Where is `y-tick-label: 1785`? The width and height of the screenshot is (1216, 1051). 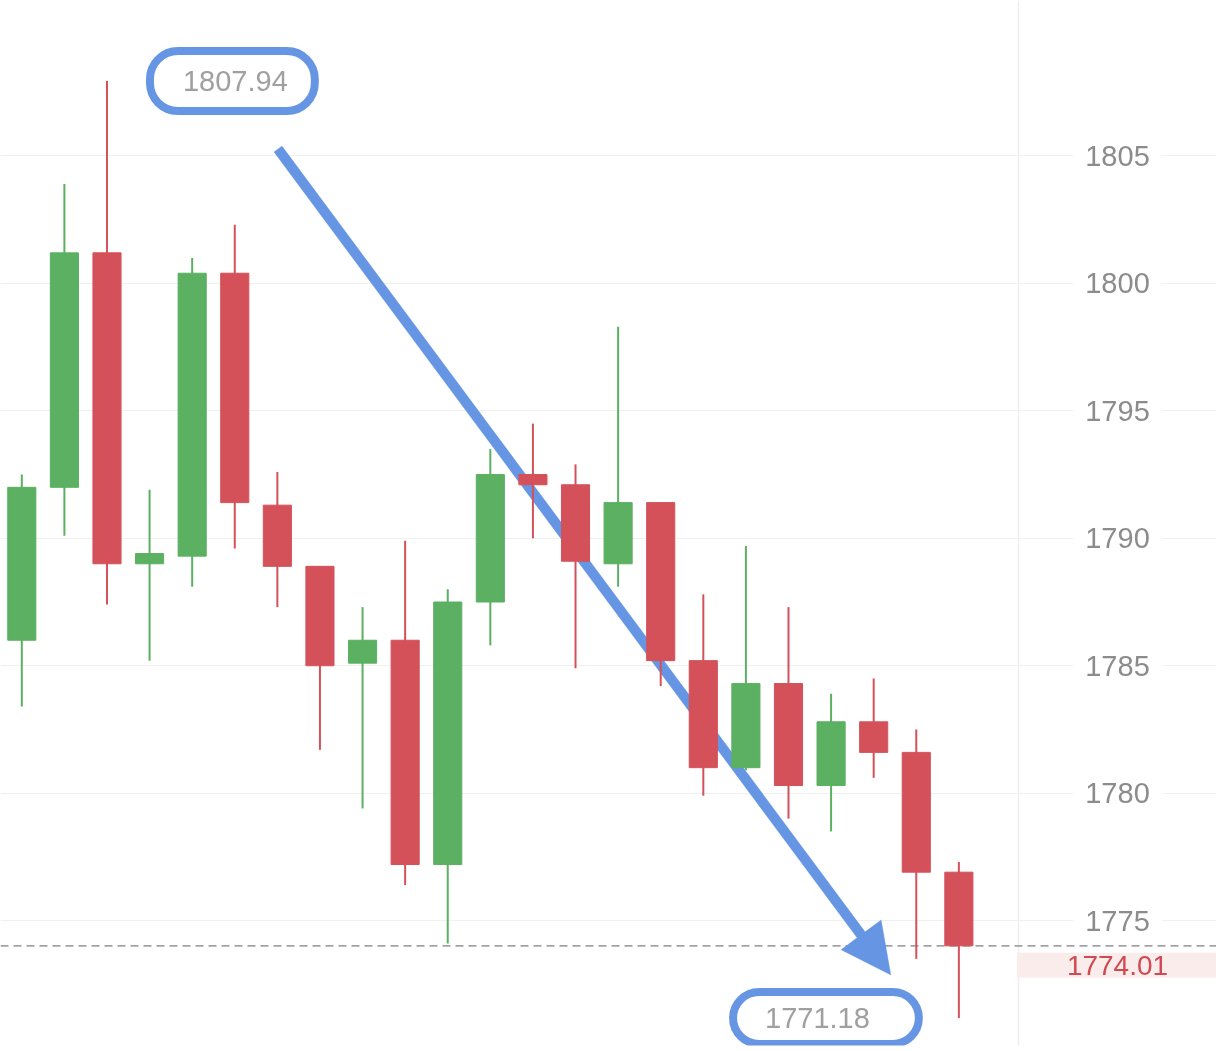
y-tick-label: 1785 is located at coordinates (1117, 665).